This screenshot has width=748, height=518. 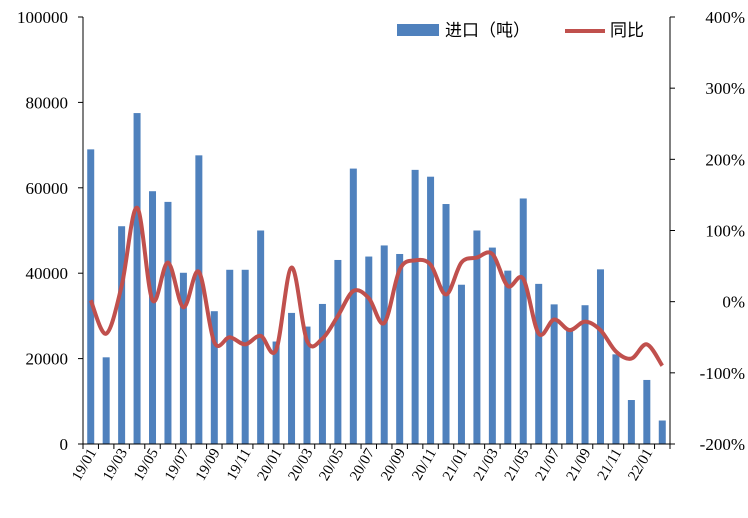 I want to click on bar-19/01, so click(x=91, y=296).